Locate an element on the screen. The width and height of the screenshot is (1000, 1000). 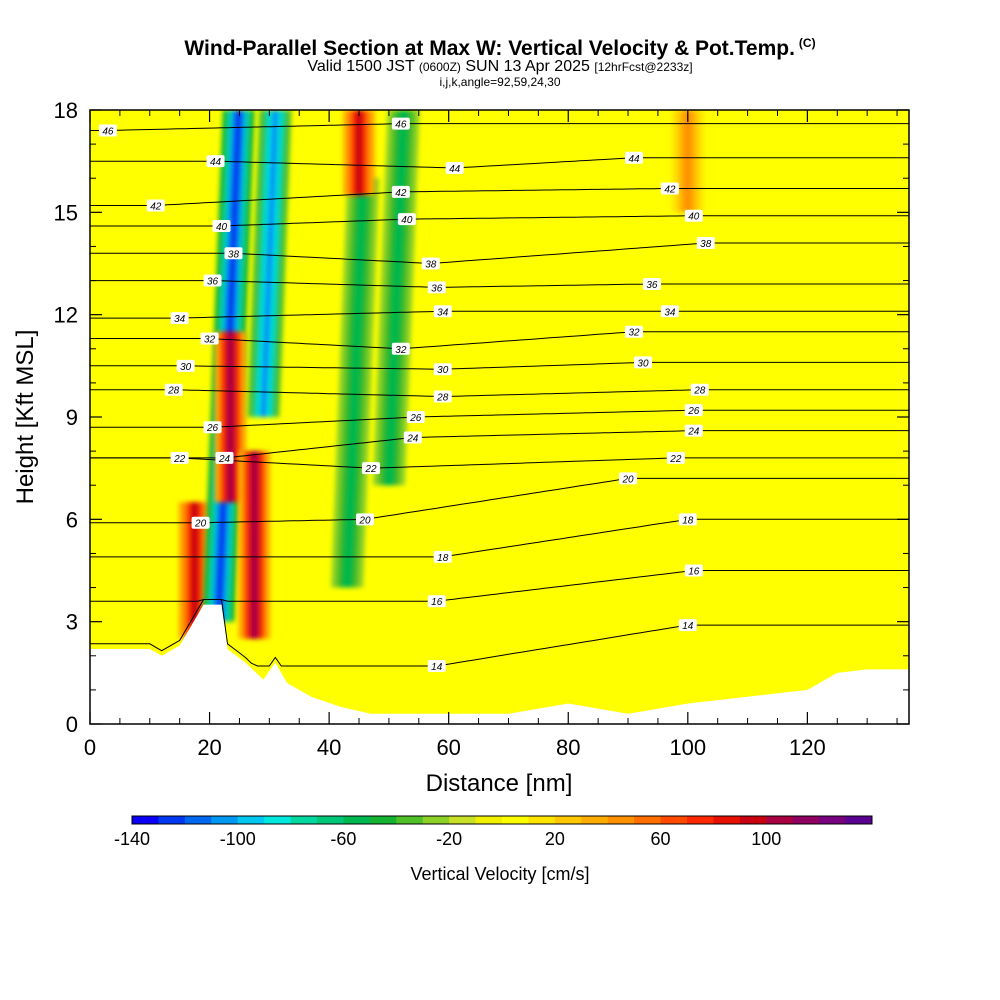
contour-label: 46 is located at coordinates (401, 125).